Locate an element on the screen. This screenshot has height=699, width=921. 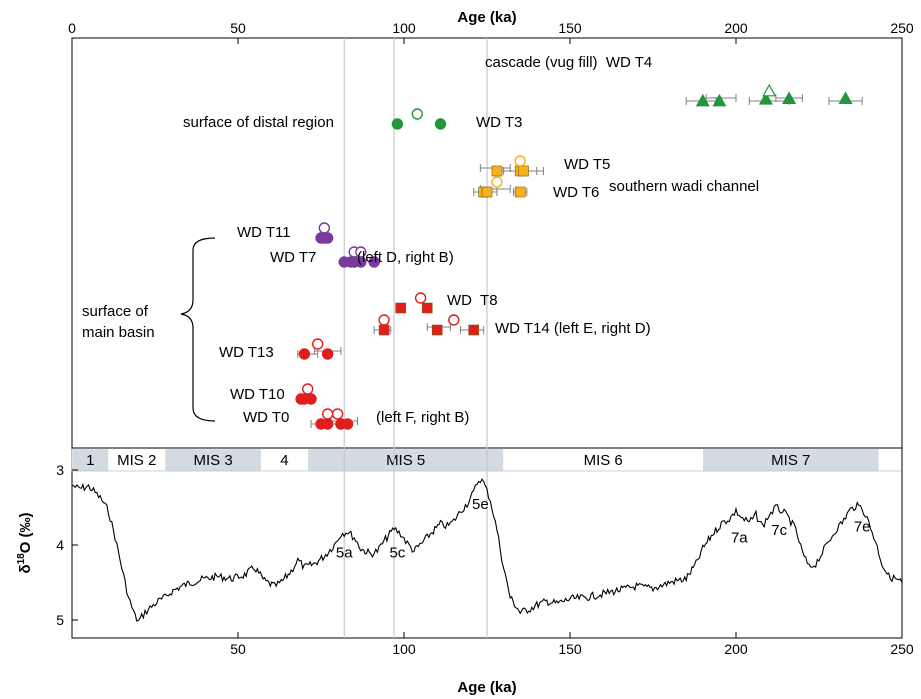
annotation-t0-note: (left F, right B) is located at coordinates (422, 417).